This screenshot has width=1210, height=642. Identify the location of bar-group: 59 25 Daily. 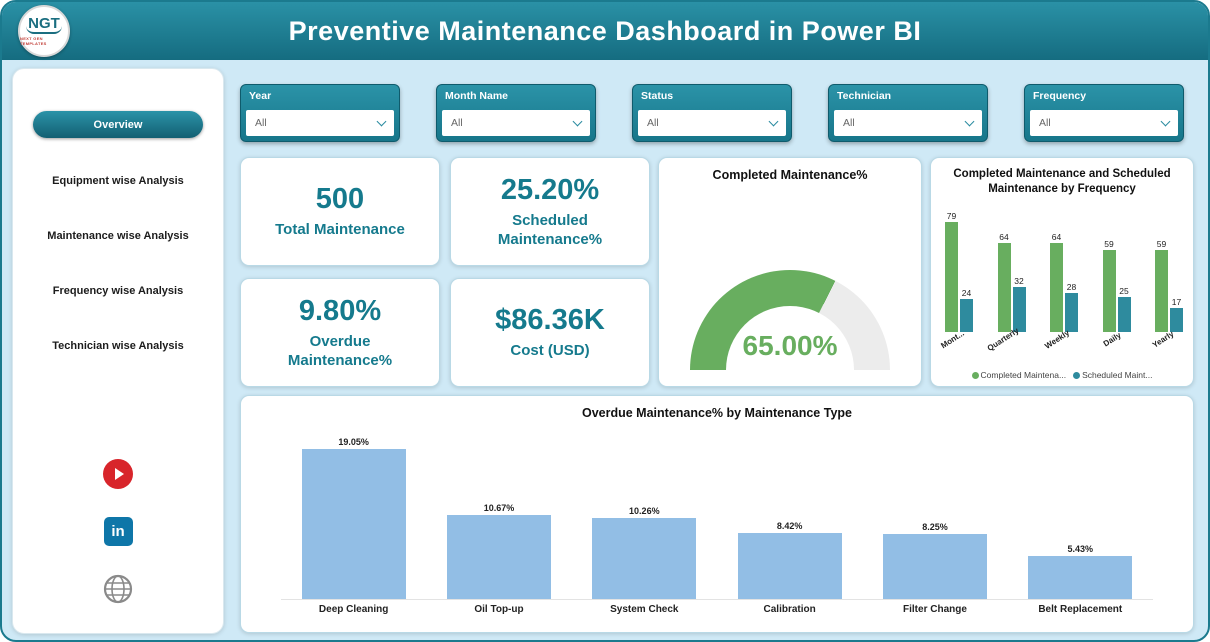
(1116, 293).